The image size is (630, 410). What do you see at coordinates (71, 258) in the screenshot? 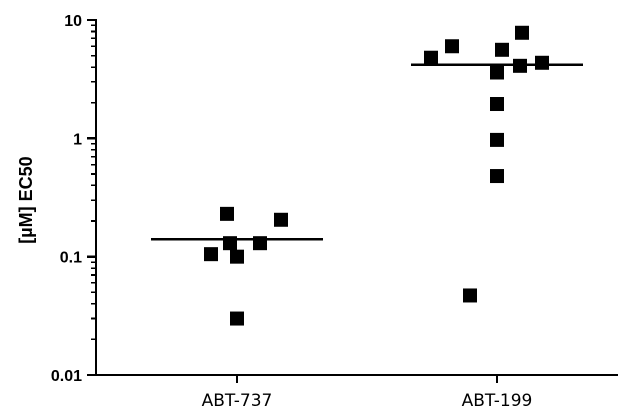
I see `y-tick-label: 0.1` at bounding box center [71, 258].